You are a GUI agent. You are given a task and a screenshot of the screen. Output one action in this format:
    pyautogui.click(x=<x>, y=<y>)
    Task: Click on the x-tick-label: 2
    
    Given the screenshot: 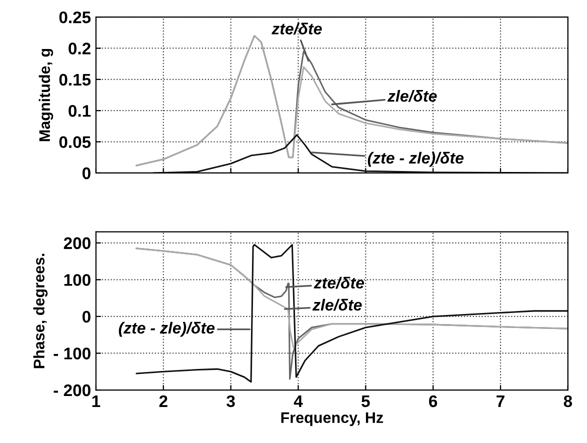 What is the action you would take?
    pyautogui.click(x=163, y=401)
    